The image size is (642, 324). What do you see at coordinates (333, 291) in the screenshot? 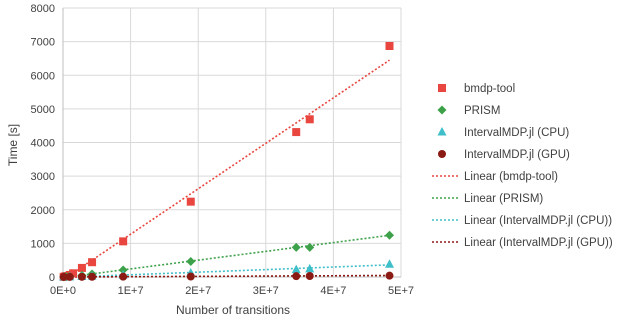
I see `x-tick-label: 4E+7` at bounding box center [333, 291].